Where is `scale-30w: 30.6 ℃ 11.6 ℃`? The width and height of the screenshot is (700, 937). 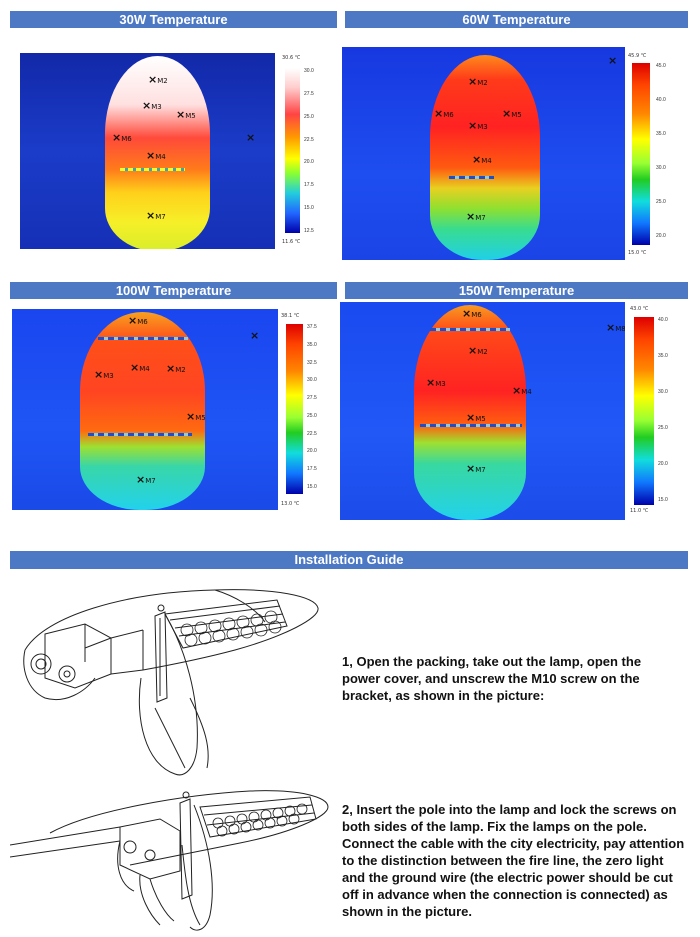 scale-30w: 30.6 ℃ 11.6 ℃ is located at coordinates (291, 150).